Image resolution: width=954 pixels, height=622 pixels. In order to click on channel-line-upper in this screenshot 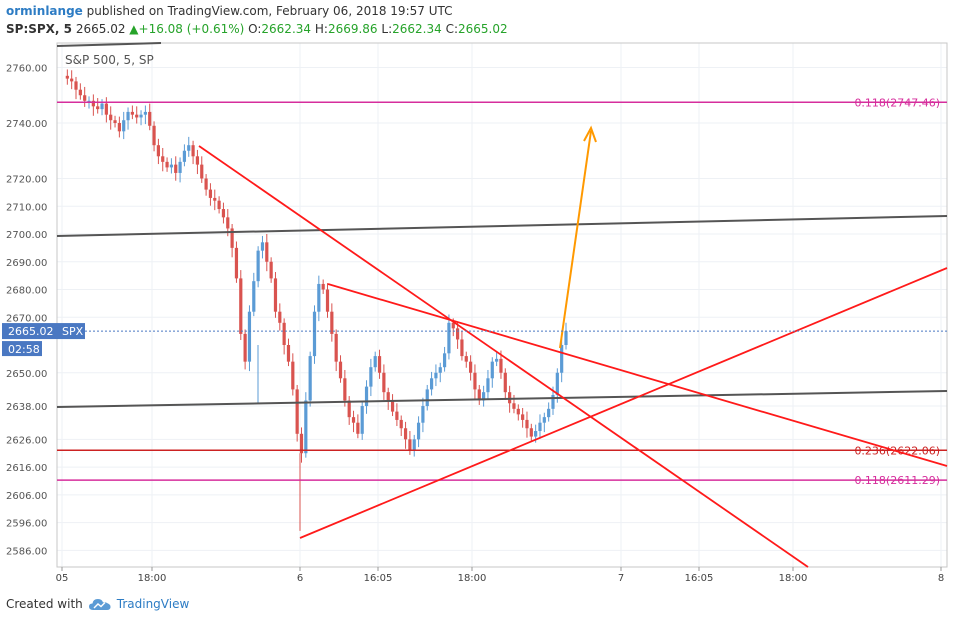, I will do `click(502, 226)`.